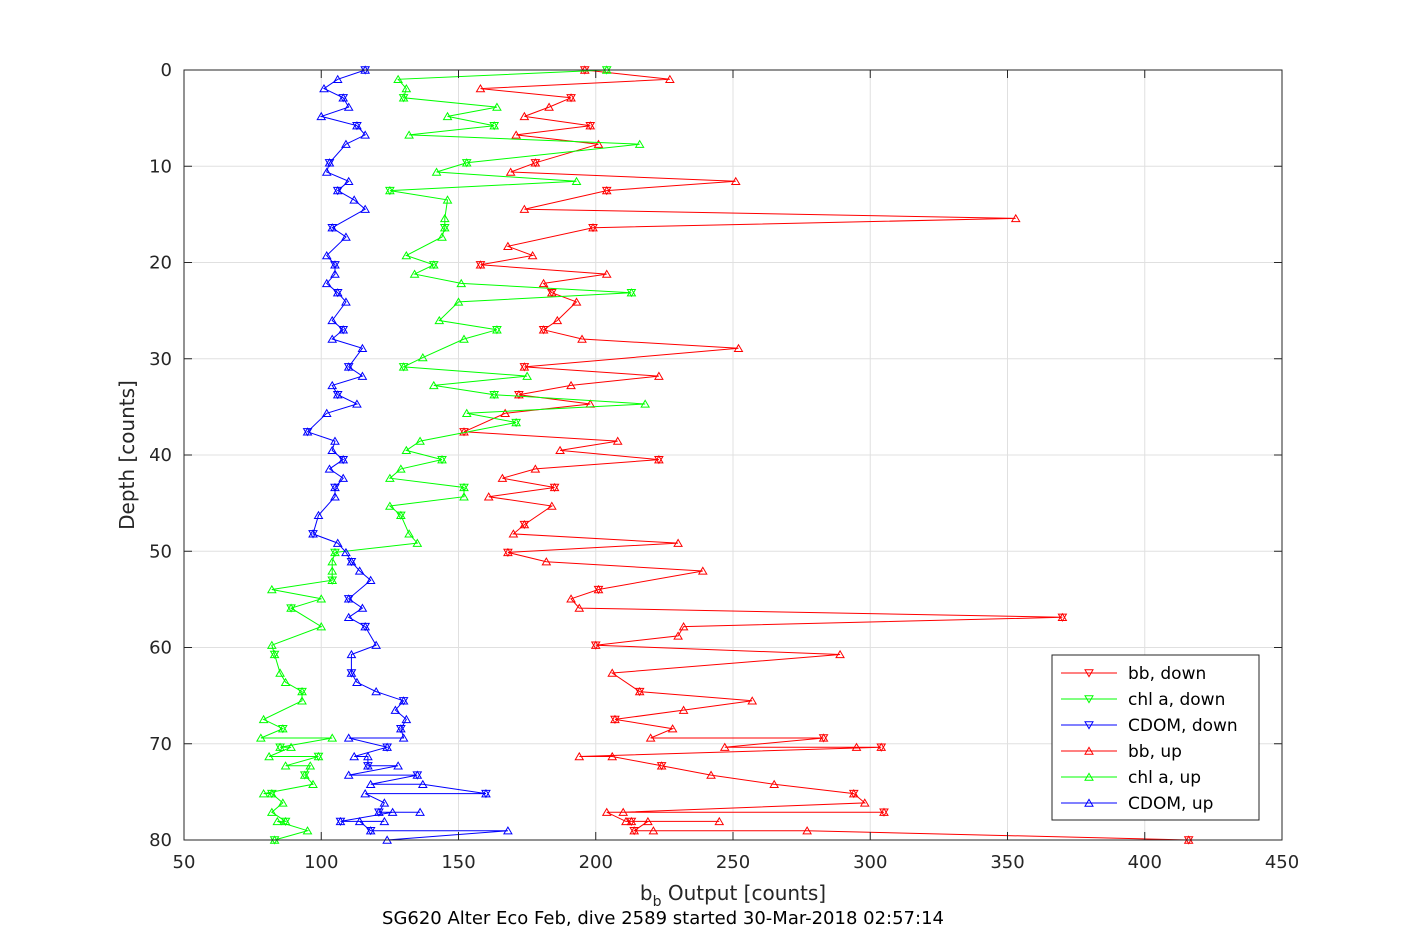 This screenshot has width=1417, height=945. I want to click on y-tick-label: 80, so click(160, 840).